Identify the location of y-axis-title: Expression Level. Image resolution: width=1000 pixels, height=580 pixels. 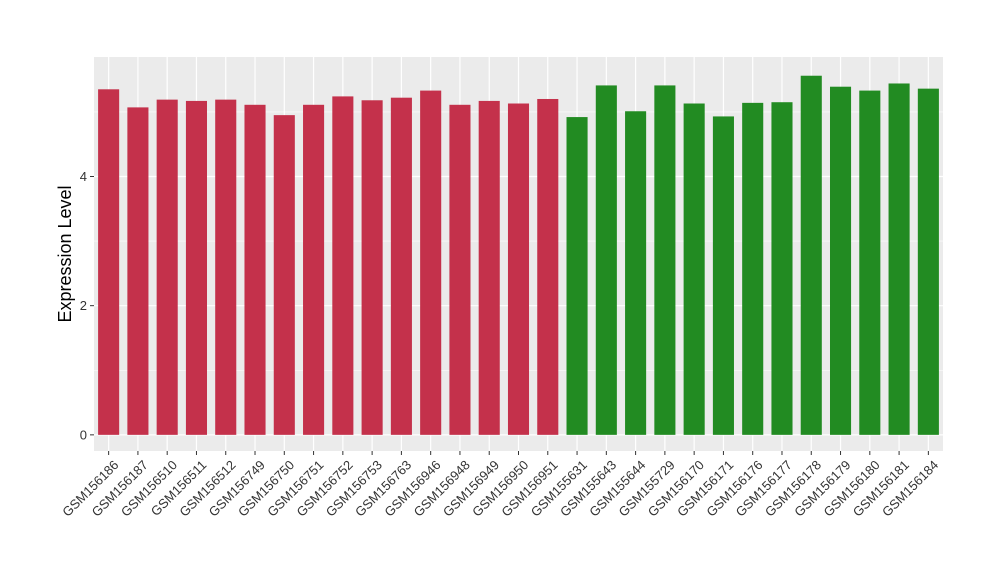
(65, 253).